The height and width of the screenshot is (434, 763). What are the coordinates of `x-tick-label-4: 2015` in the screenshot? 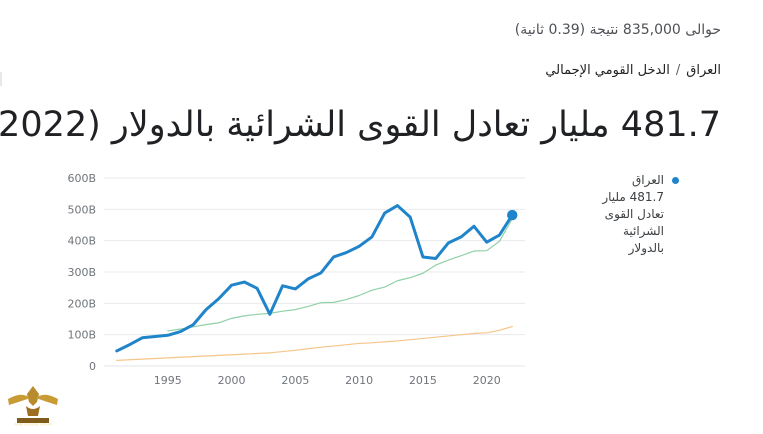 It's located at (423, 380).